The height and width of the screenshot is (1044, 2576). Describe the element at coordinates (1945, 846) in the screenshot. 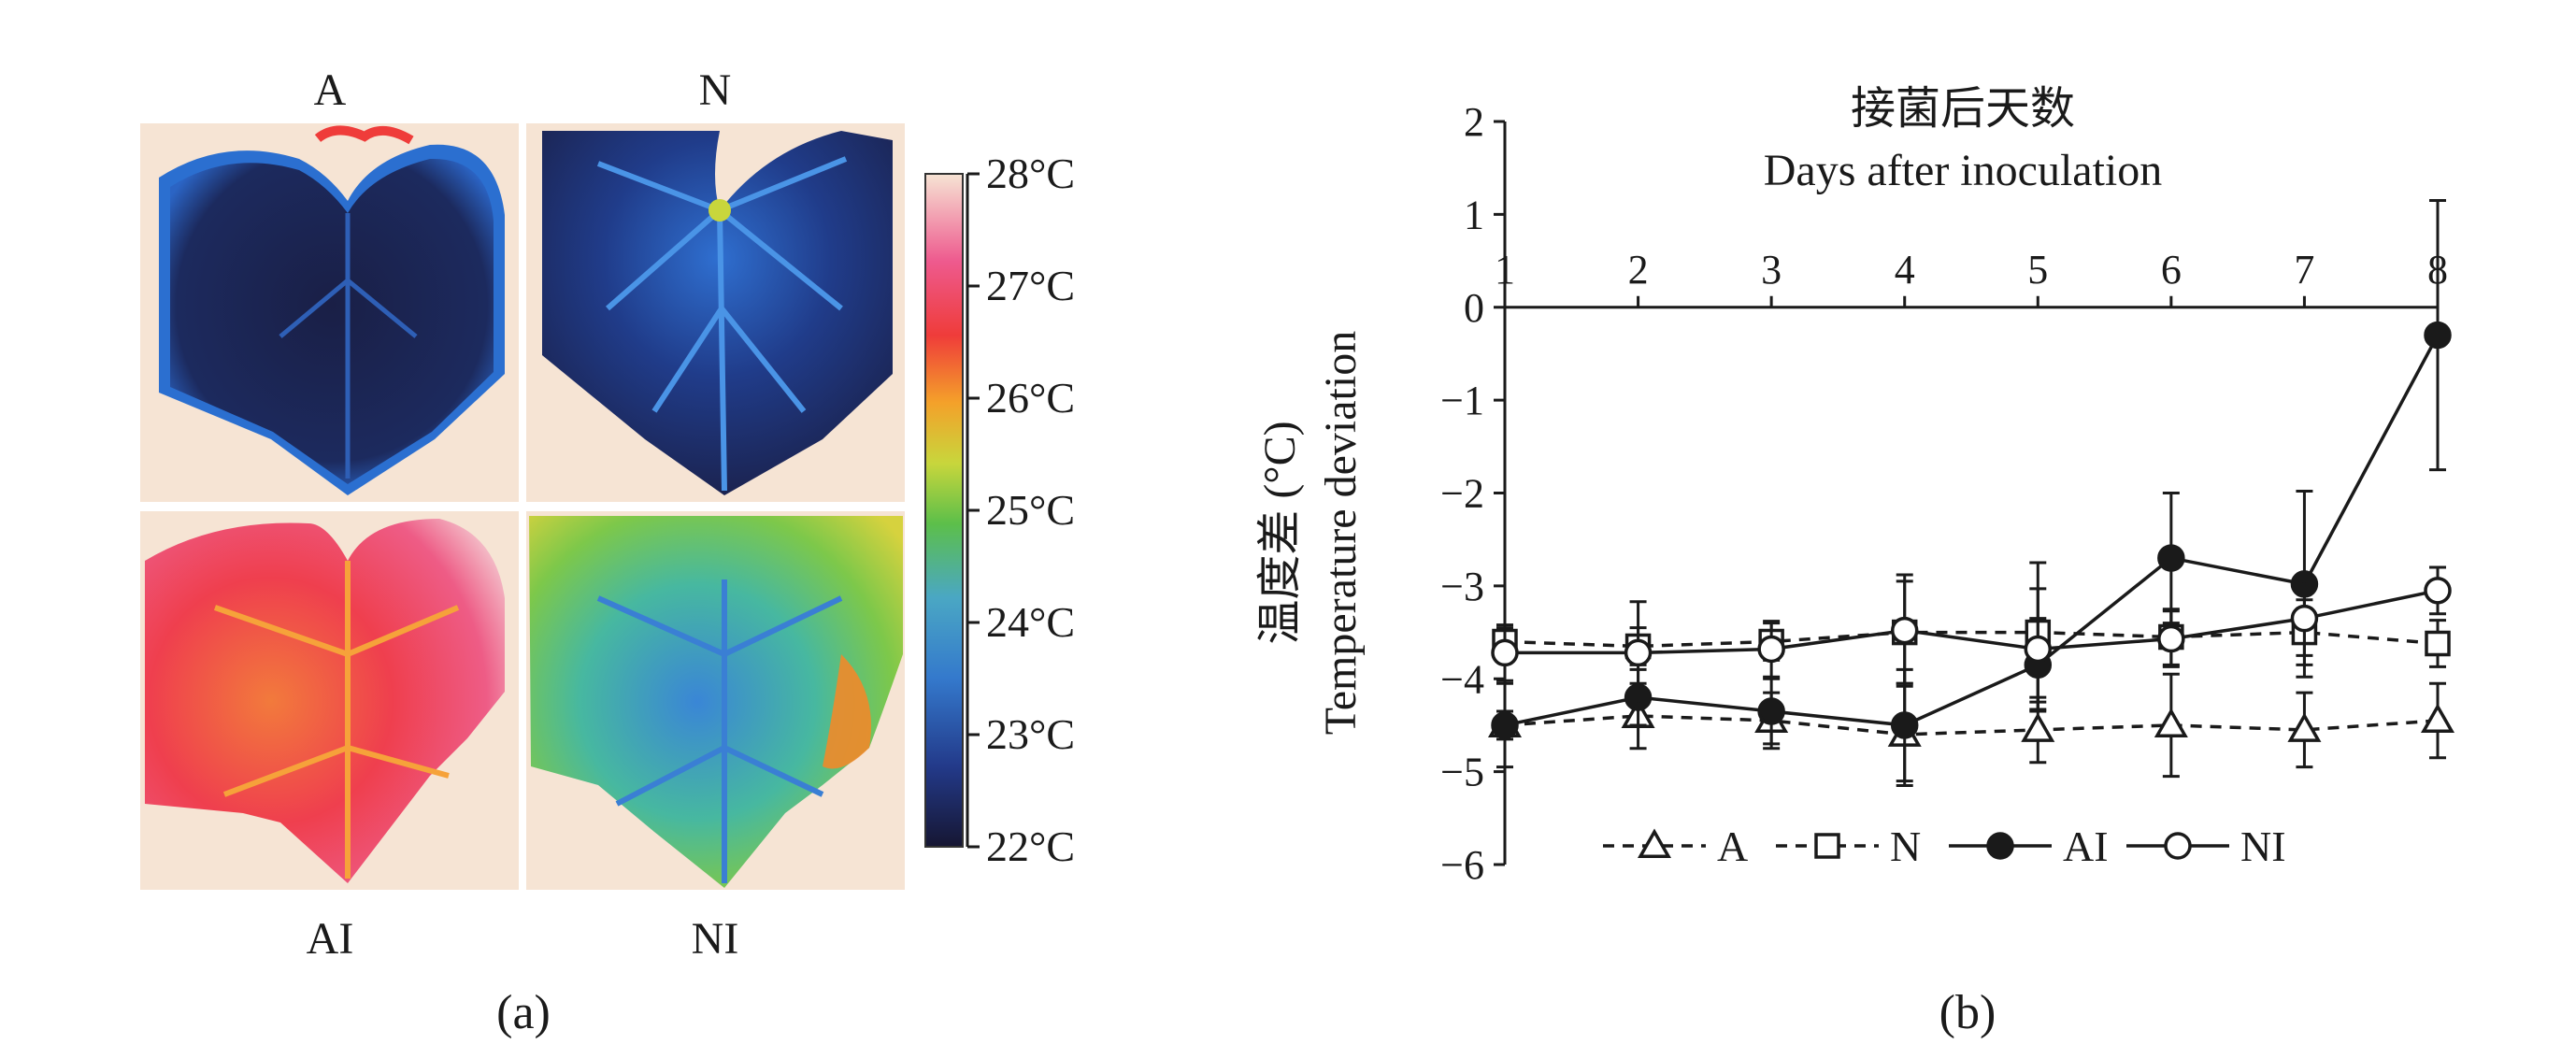

I see `legend: A N AI NI` at that location.